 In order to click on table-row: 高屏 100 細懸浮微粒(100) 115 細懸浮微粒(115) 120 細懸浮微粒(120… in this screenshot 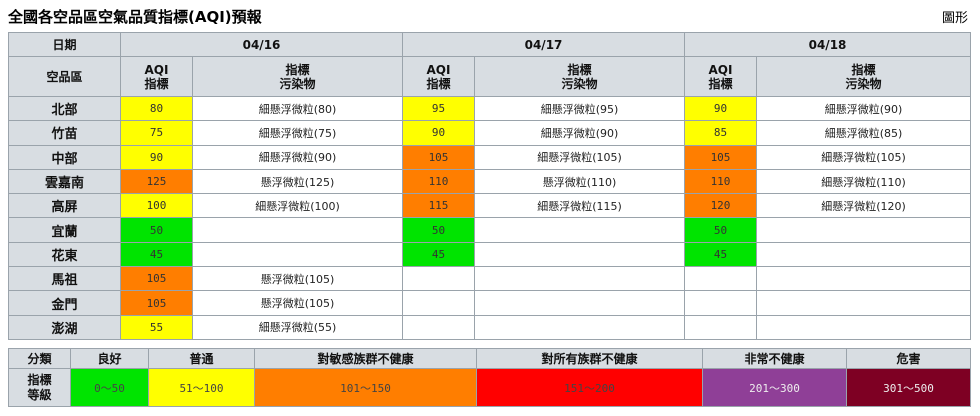, I will do `click(489, 206)`.